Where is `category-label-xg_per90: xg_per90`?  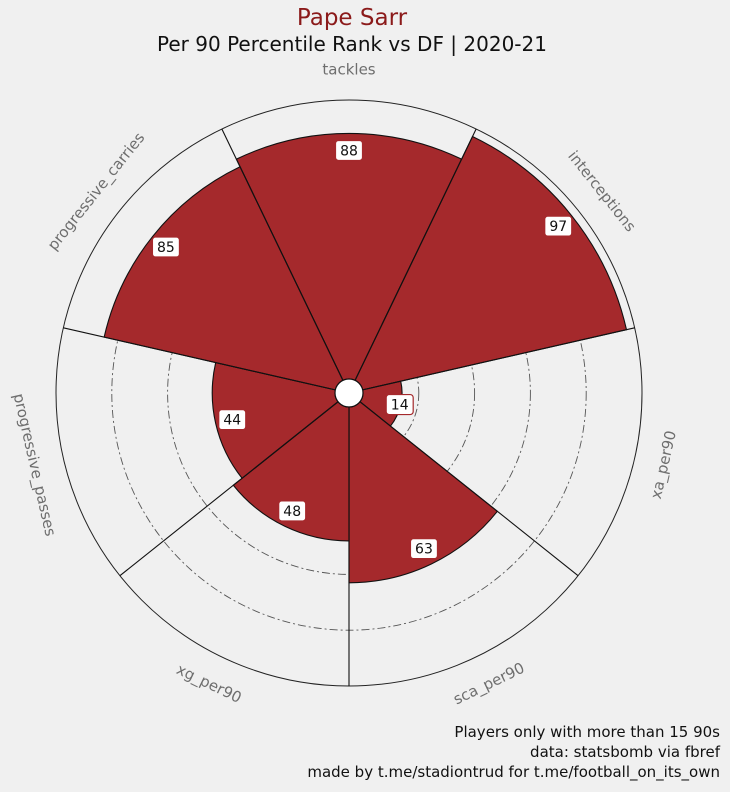 category-label-xg_per90: xg_per90 is located at coordinates (208, 683).